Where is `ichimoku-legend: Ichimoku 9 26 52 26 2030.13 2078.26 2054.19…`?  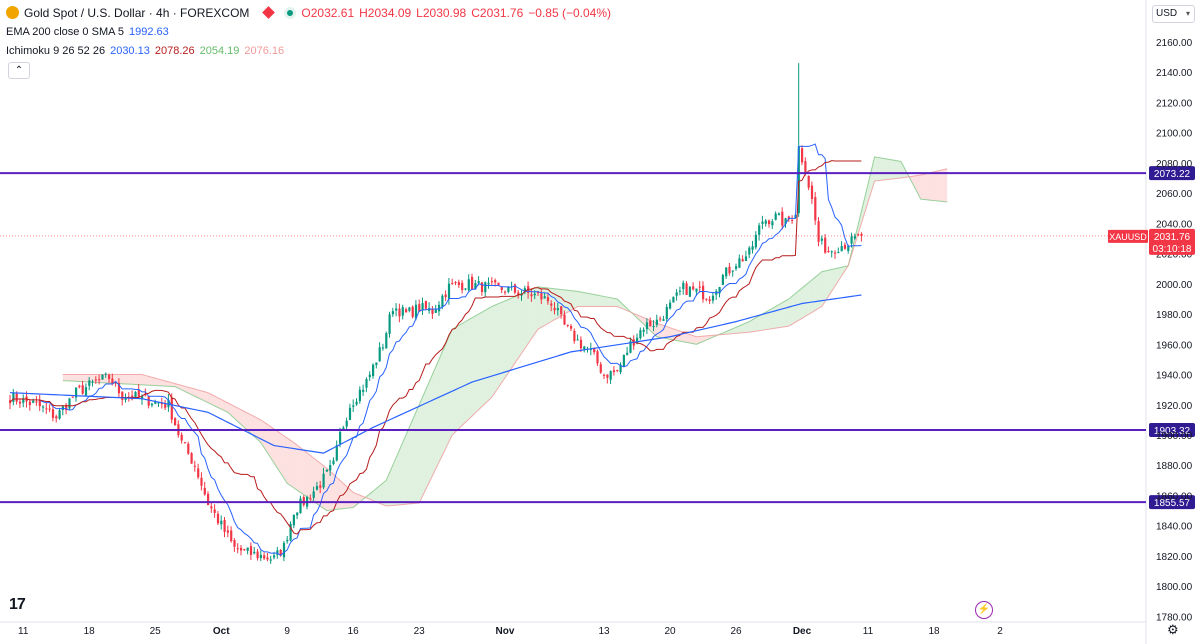
ichimoku-legend: Ichimoku 9 26 52 26 2030.13 2078.26 2054.19… is located at coordinates (147, 51).